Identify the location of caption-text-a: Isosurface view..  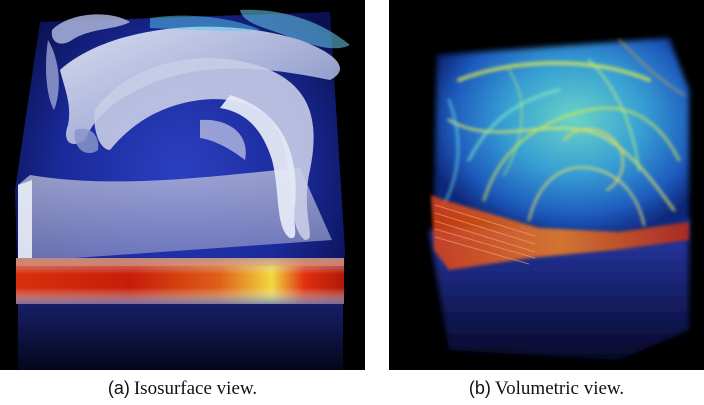
(195, 388).